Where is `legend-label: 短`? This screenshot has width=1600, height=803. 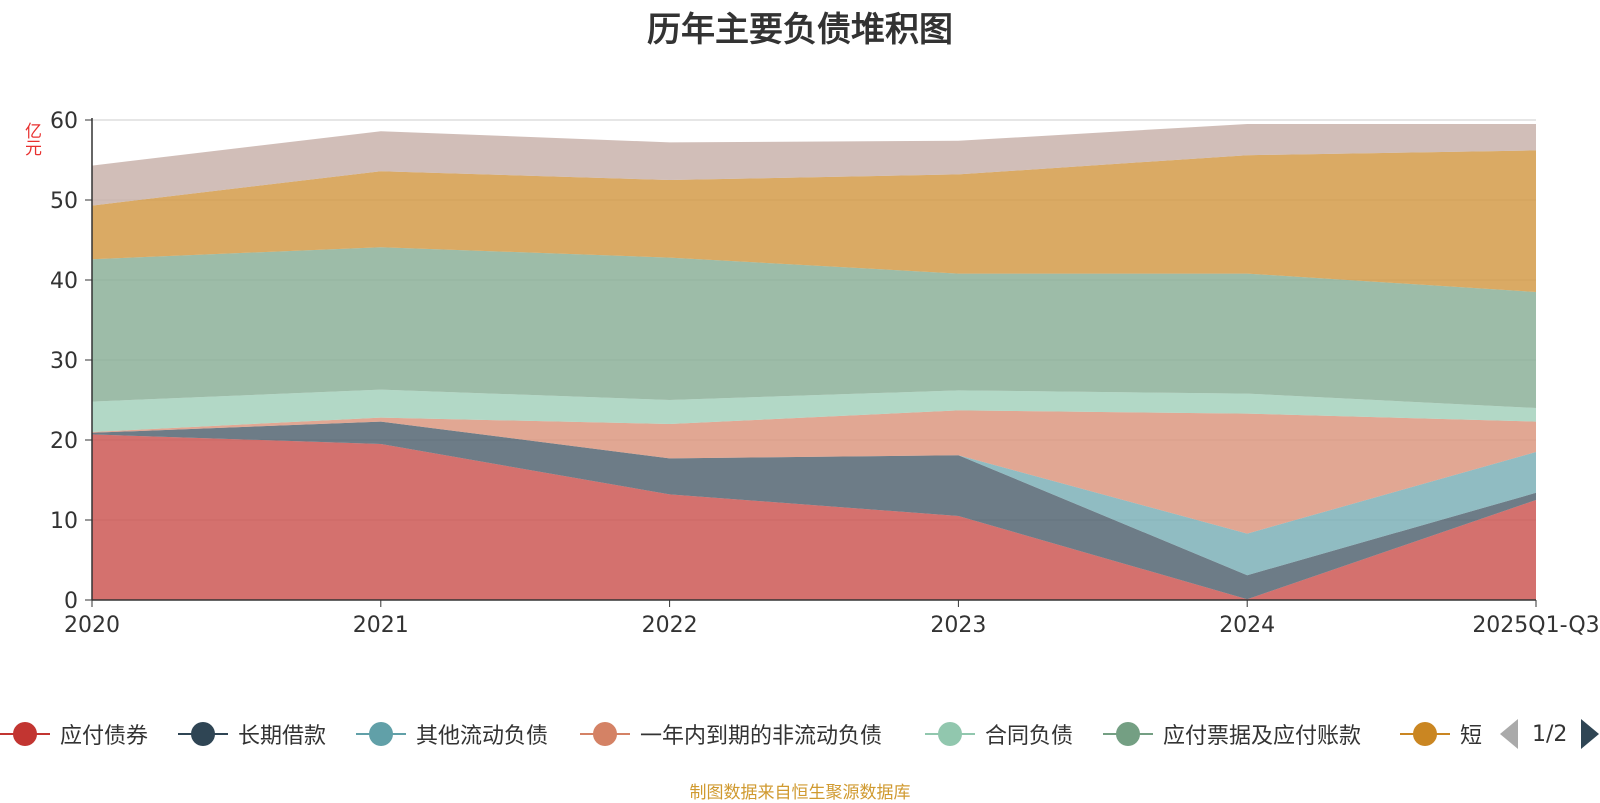 legend-label: 短 is located at coordinates (1471, 736).